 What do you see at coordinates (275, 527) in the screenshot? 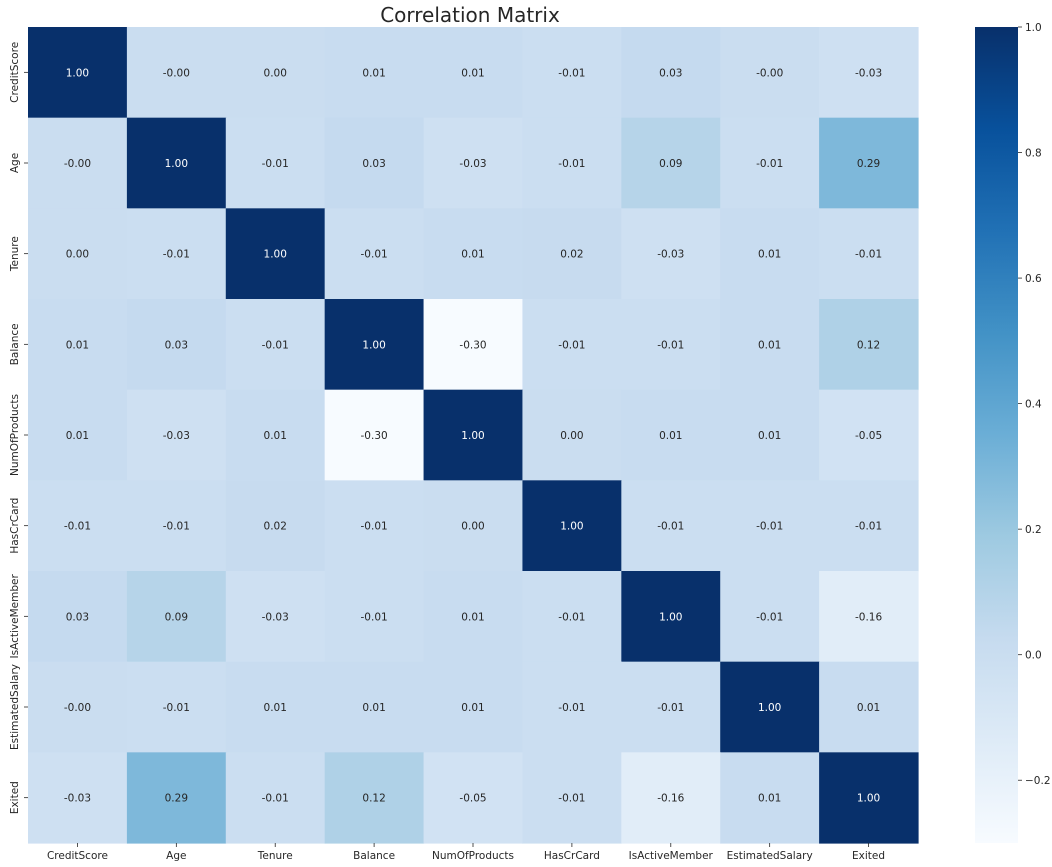
I see `cell-value-label: 0.02` at bounding box center [275, 527].